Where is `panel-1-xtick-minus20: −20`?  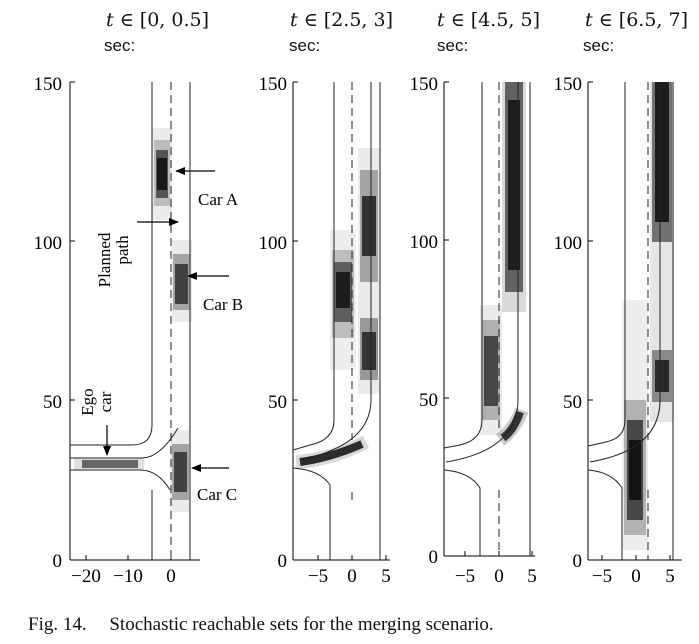
panel-1-xtick-minus20: −20 is located at coordinates (86, 576).